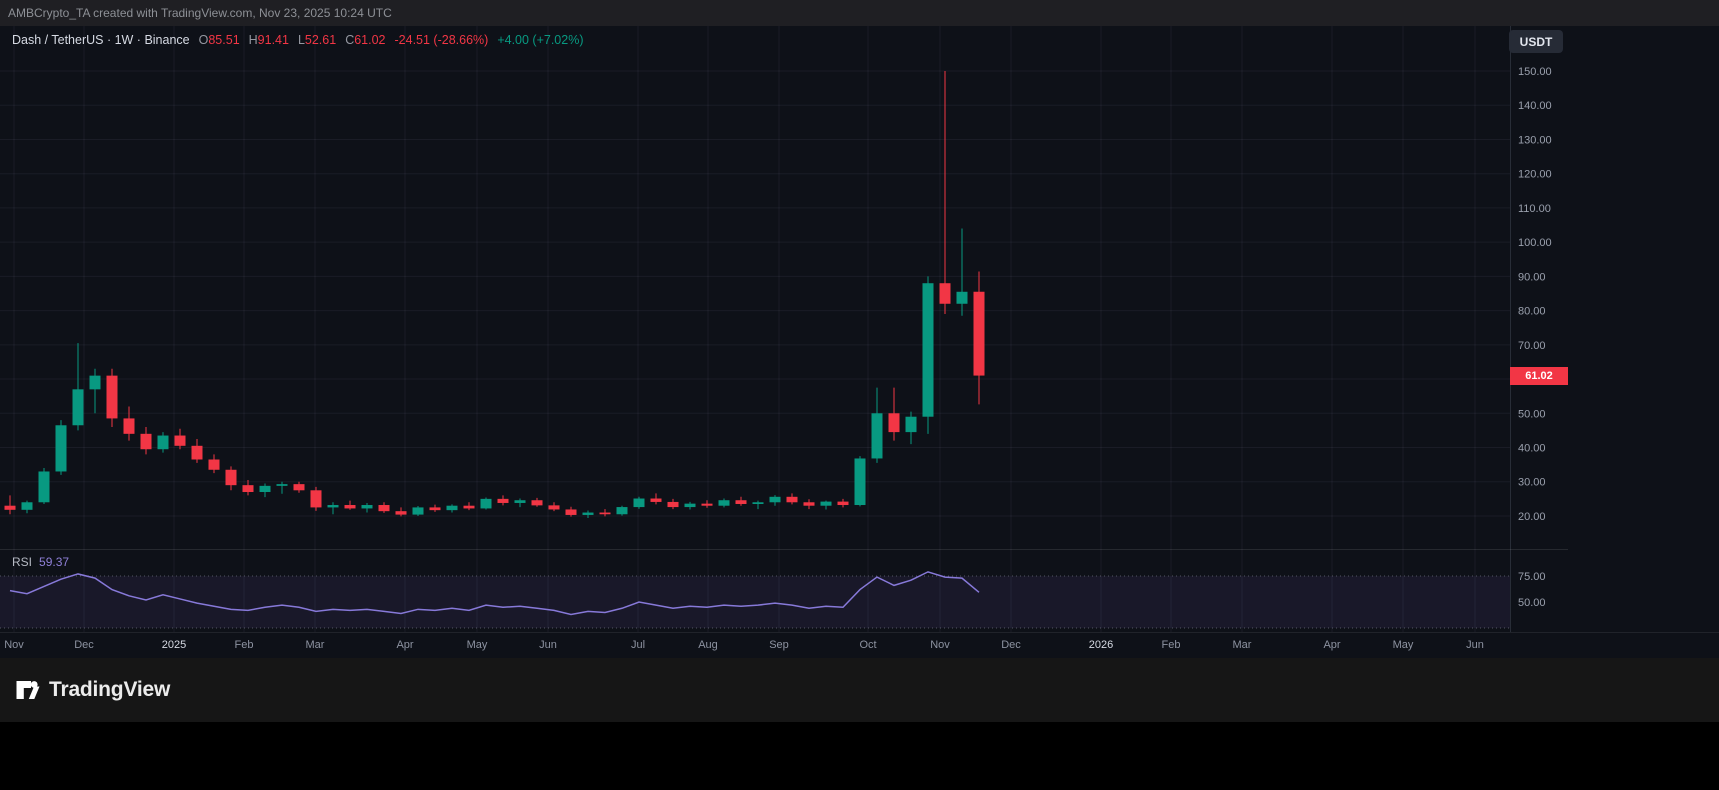  Describe the element at coordinates (54, 562) in the screenshot. I see `rsi-value: 59.37` at that location.